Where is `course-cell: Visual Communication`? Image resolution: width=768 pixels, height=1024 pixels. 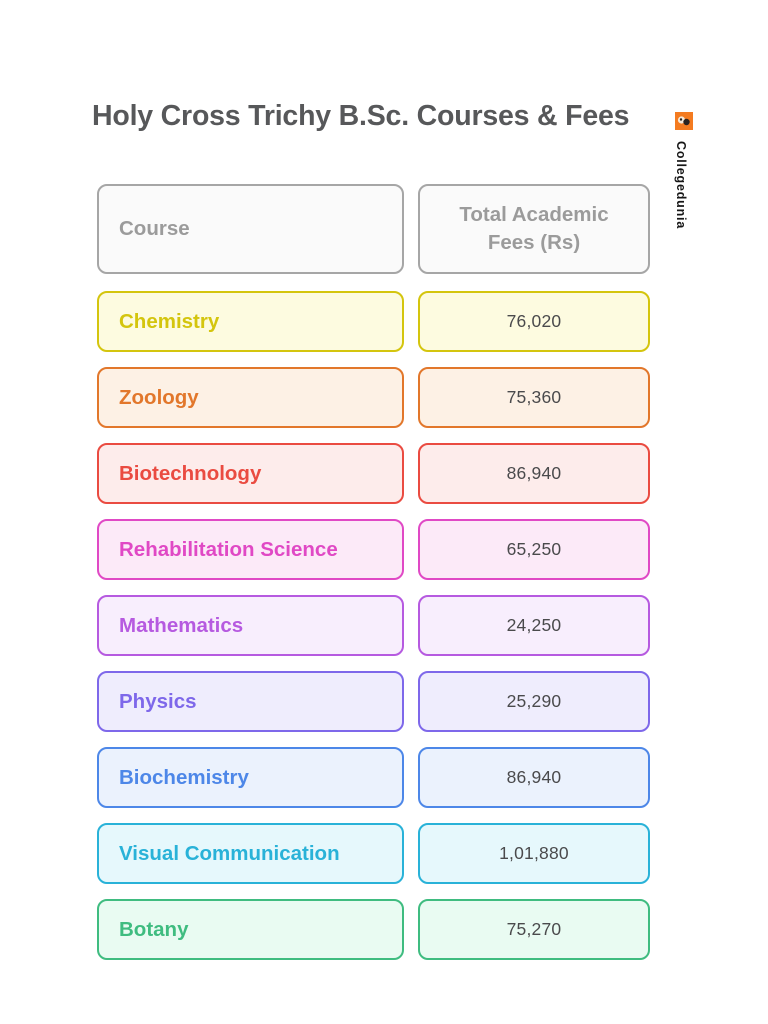
course-cell: Visual Communication is located at coordinates (250, 853).